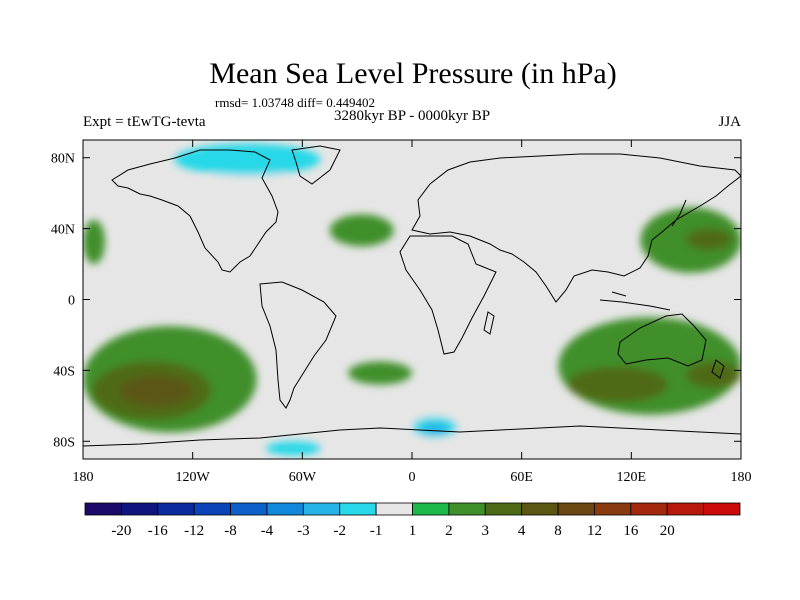 The image size is (800, 600). Describe the element at coordinates (293, 448) in the screenshot. I see `anomaly-region-antarctic-low` at that location.